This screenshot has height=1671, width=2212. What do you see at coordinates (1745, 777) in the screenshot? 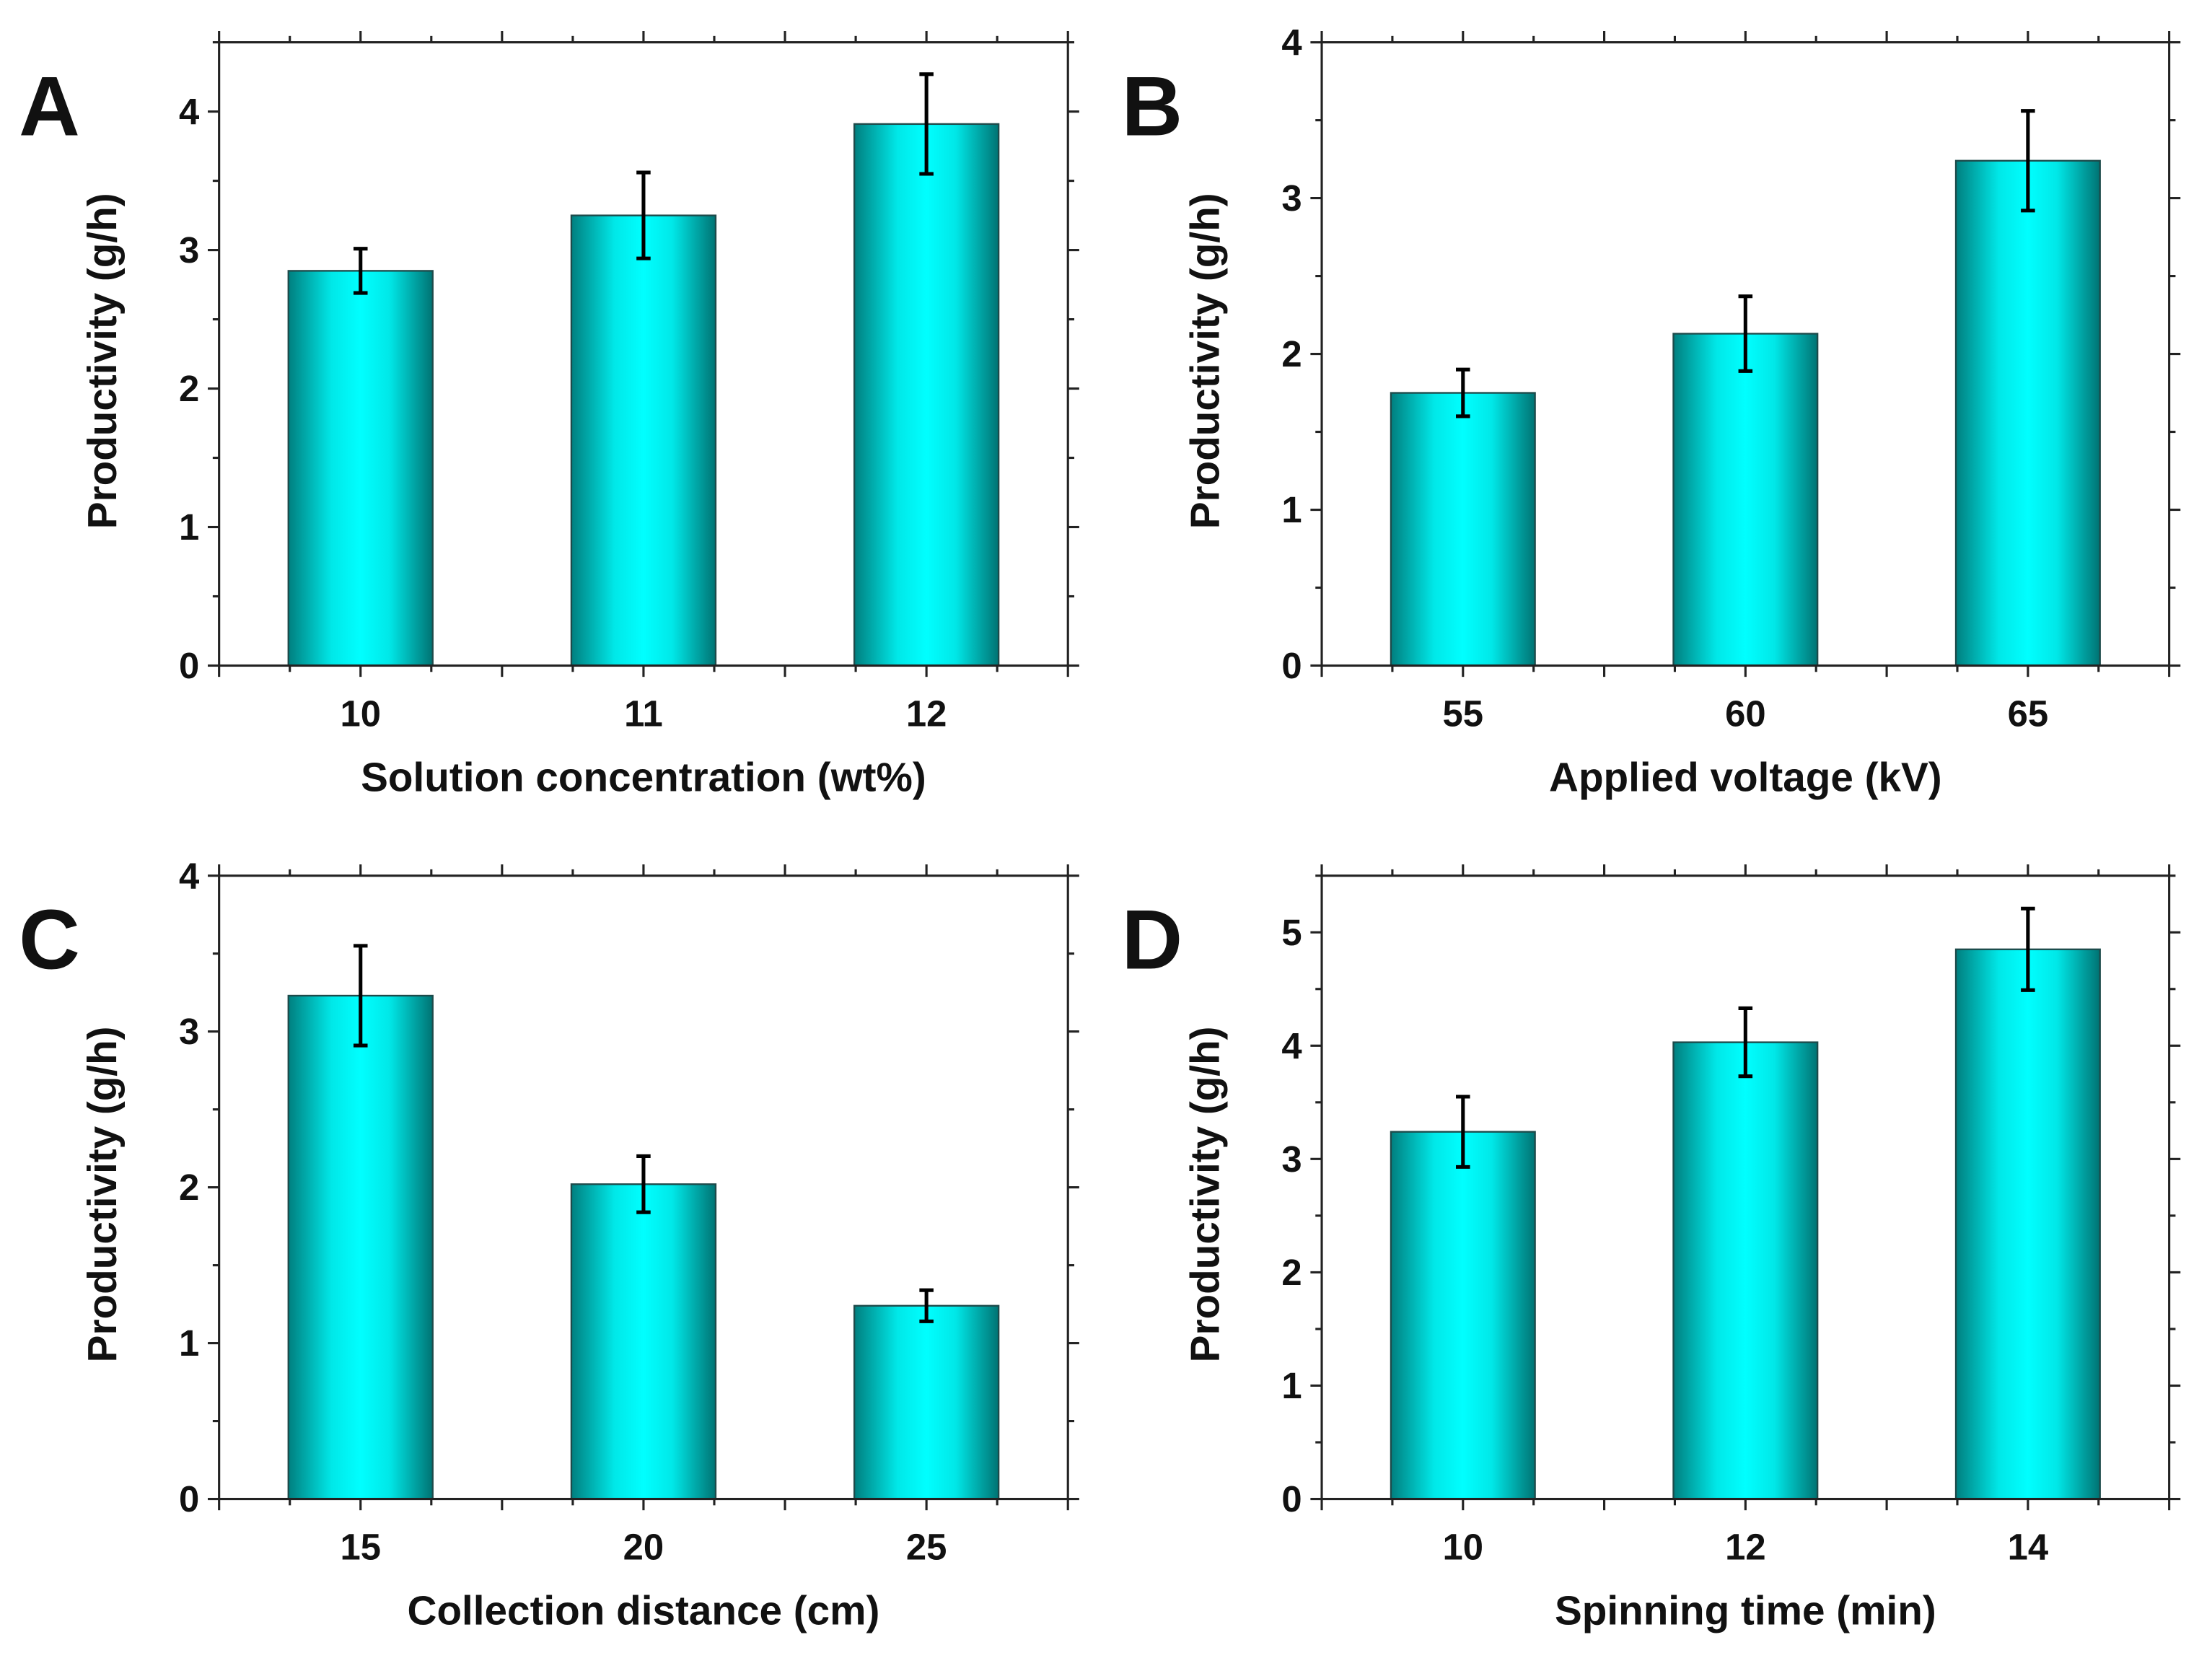
I see `x-axis-title: Applied voltage (kV)` at bounding box center [1745, 777].